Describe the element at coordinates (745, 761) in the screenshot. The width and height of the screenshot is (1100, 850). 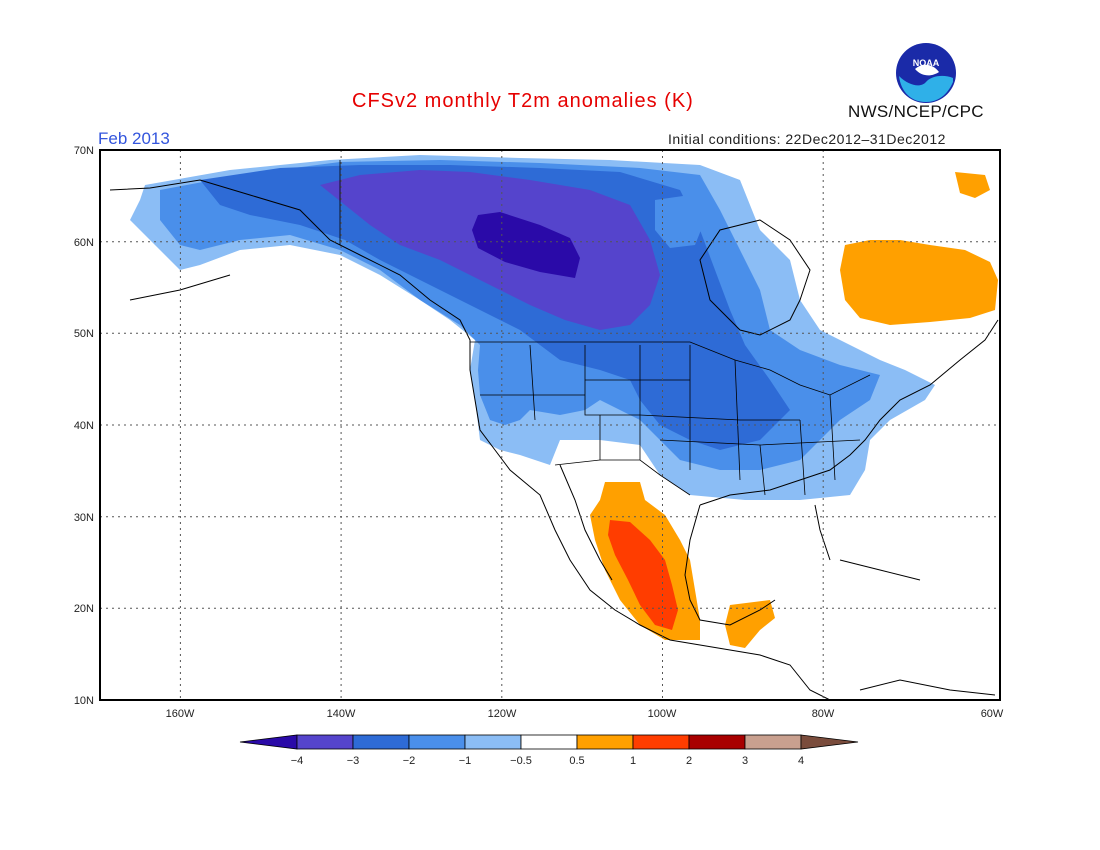
I see `colorbar-label: 3` at that location.